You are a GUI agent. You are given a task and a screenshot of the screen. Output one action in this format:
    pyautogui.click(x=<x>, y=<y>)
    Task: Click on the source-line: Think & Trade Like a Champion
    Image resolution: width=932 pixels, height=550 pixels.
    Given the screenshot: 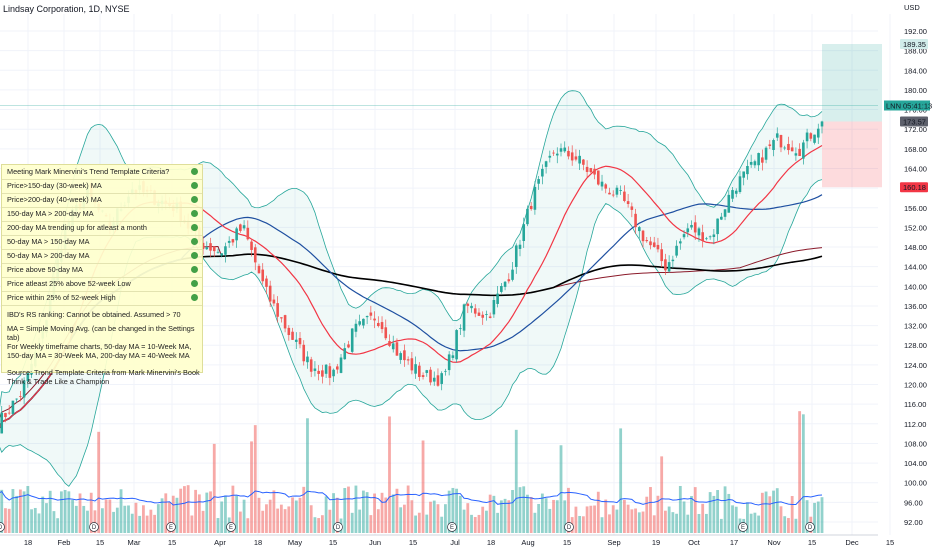 What is the action you would take?
    pyautogui.click(x=58, y=381)
    